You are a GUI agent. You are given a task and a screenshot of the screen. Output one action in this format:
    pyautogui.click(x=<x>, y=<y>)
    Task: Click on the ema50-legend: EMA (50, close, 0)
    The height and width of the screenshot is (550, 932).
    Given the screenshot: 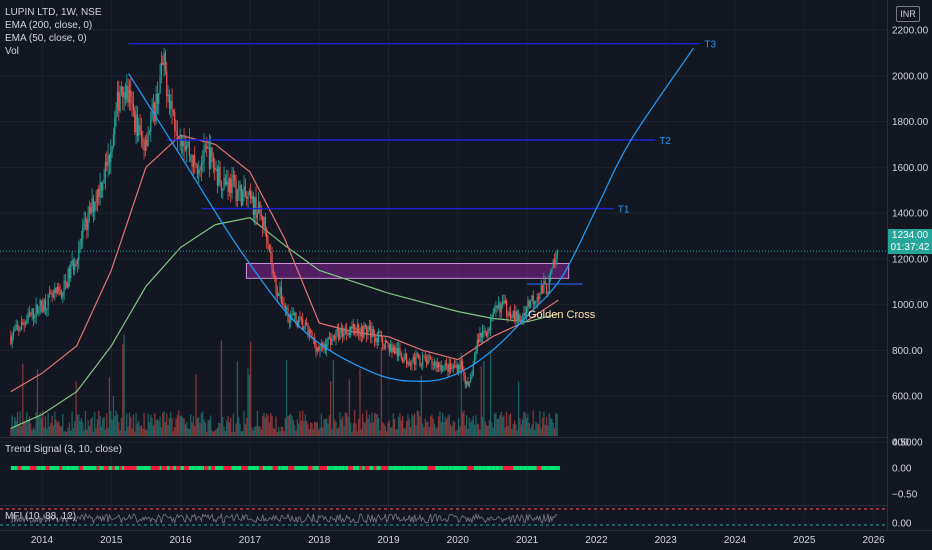 What is the action you would take?
    pyautogui.click(x=46, y=38)
    